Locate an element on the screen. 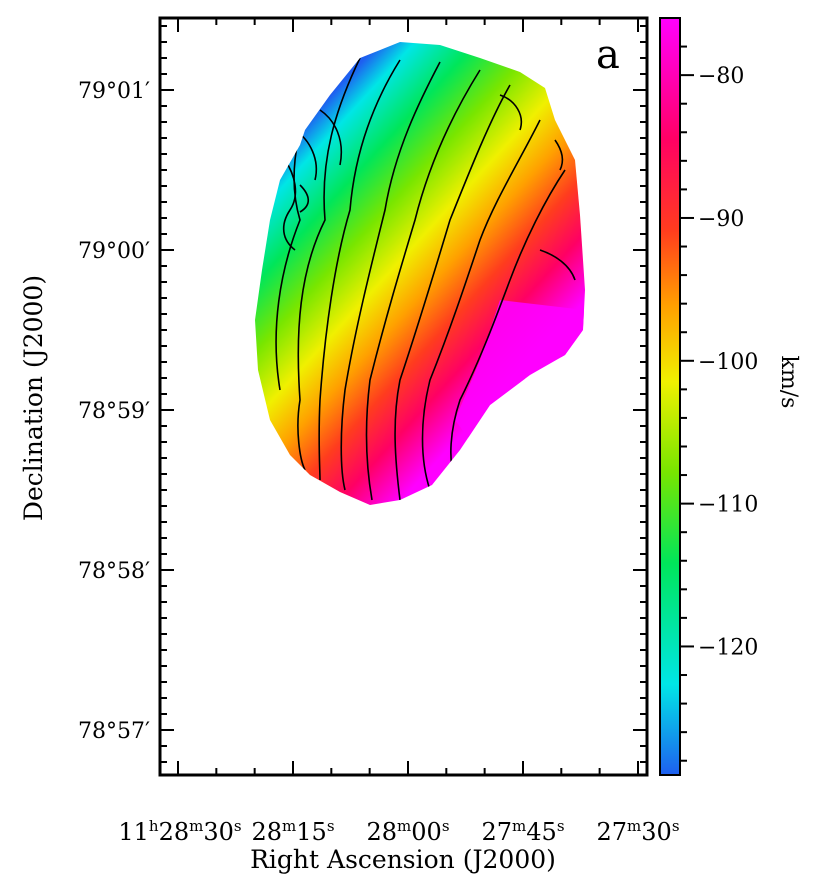 The height and width of the screenshot is (880, 830). x-axis-title: Right Ascension (J2000) is located at coordinates (403, 859).